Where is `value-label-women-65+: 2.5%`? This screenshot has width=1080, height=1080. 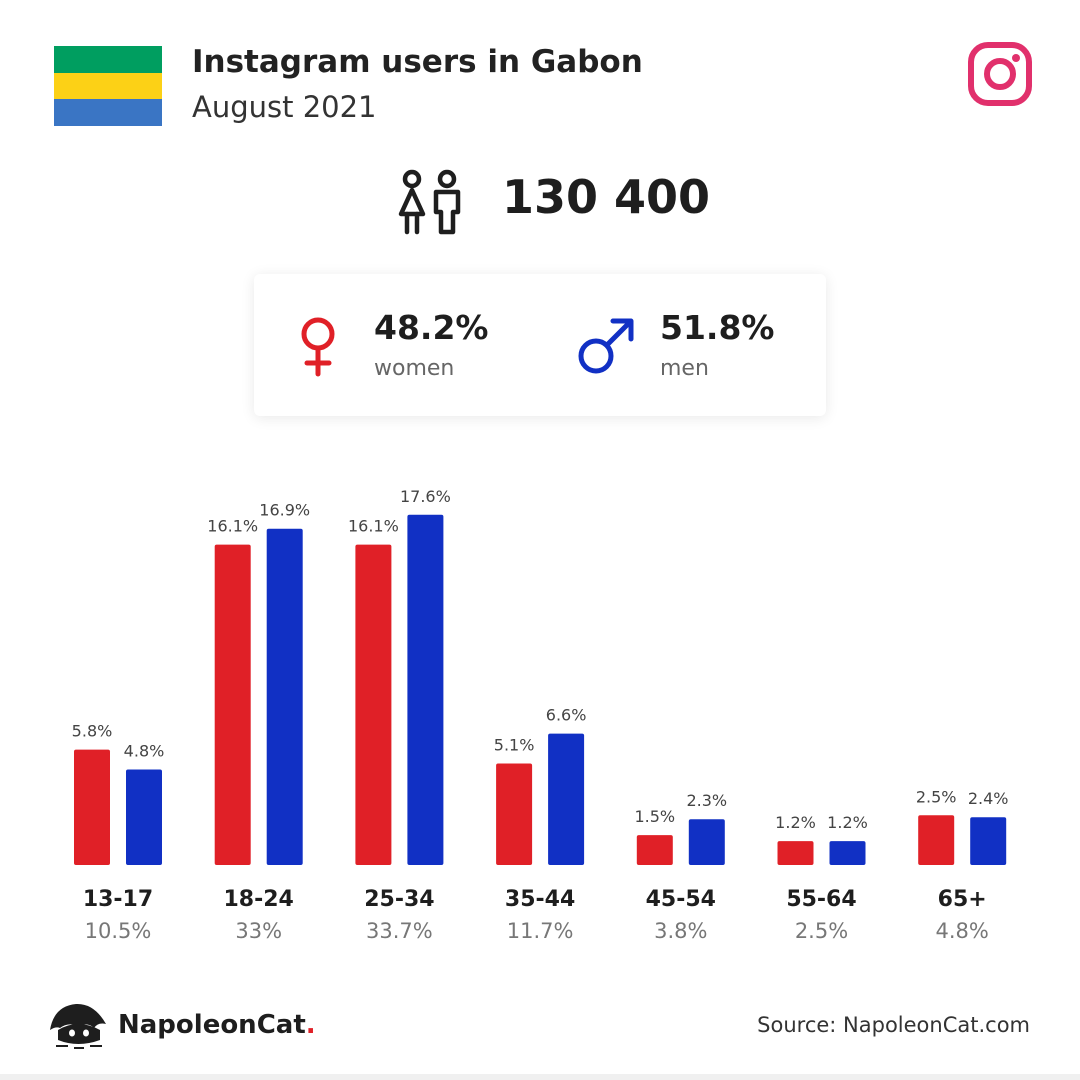 value-label-women-65+: 2.5% is located at coordinates (936, 796).